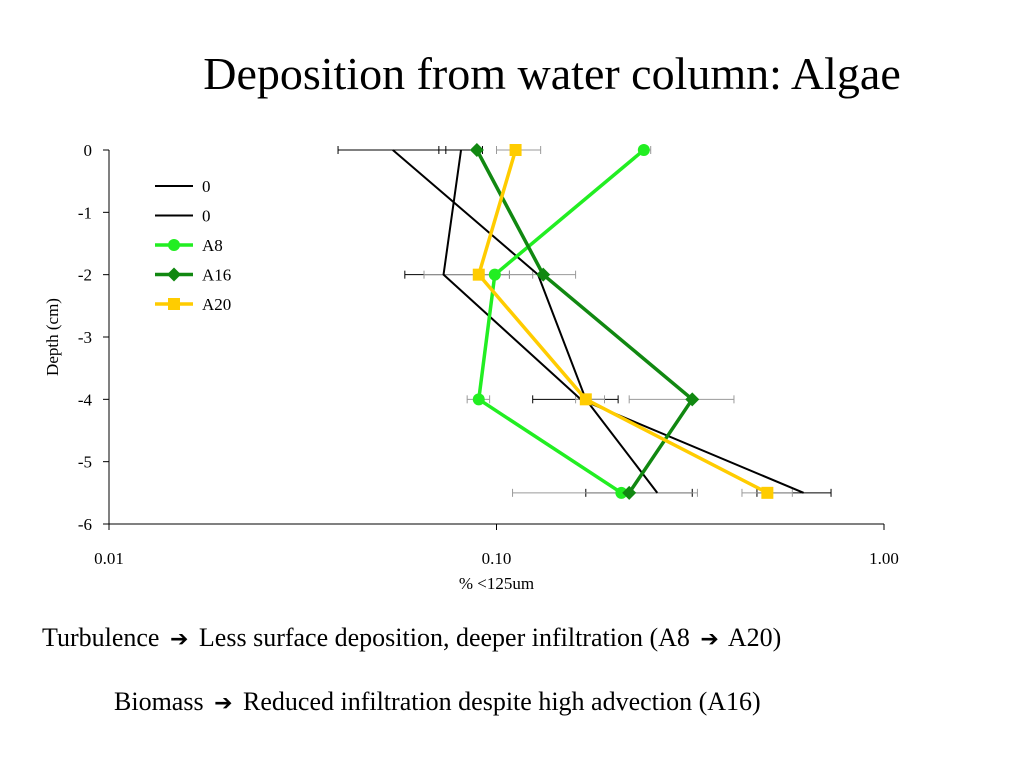 The width and height of the screenshot is (1024, 768). Describe the element at coordinates (754, 637) in the screenshot. I see `caption-1-right: A20)` at that location.